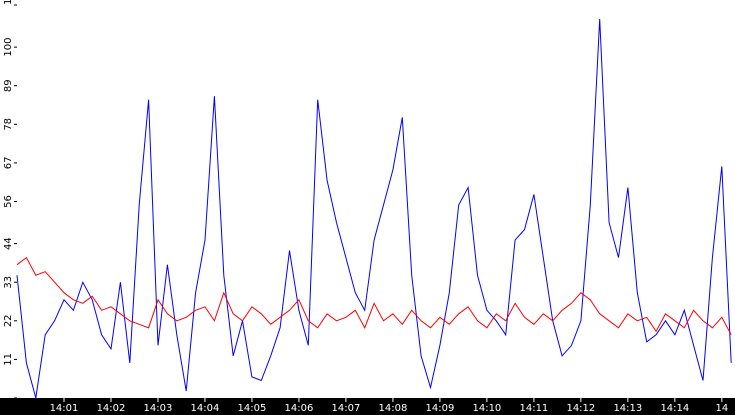  I want to click on x-tick-label: 14:02, so click(111, 408).